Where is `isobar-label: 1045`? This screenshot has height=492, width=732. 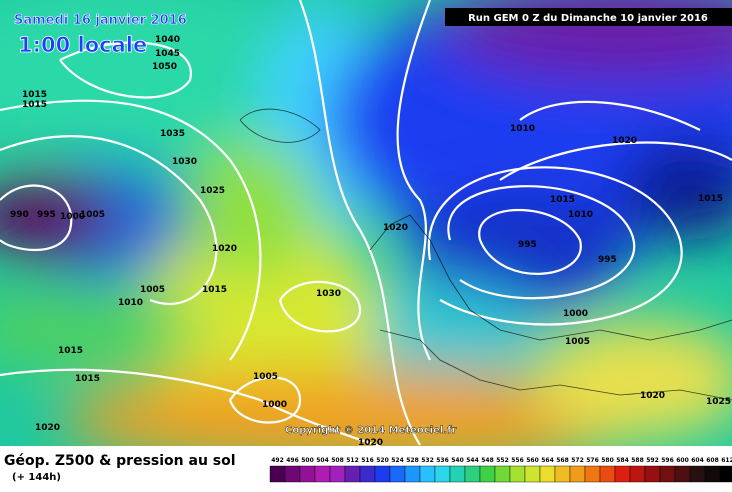
isobar-label: 1045 is located at coordinates (167, 54).